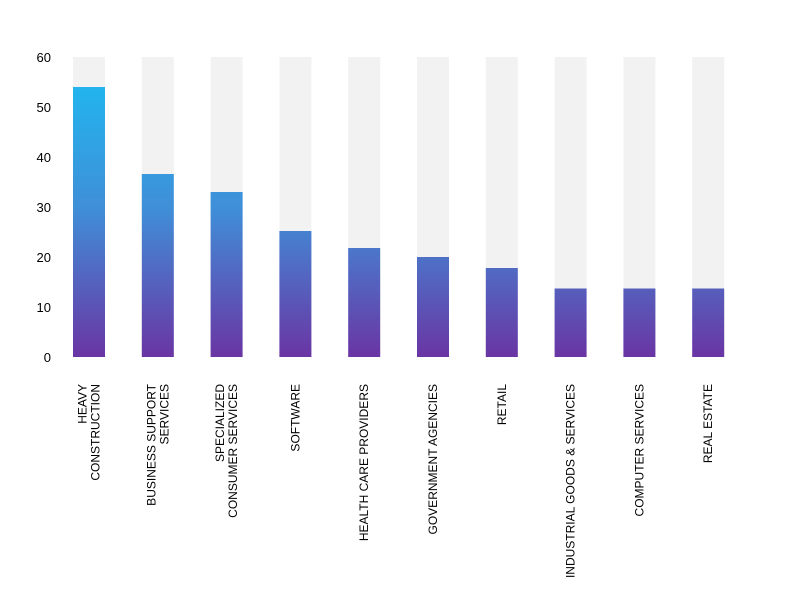  I want to click on x-tick-label-line: CONSUMER SERVICES, so click(233, 451).